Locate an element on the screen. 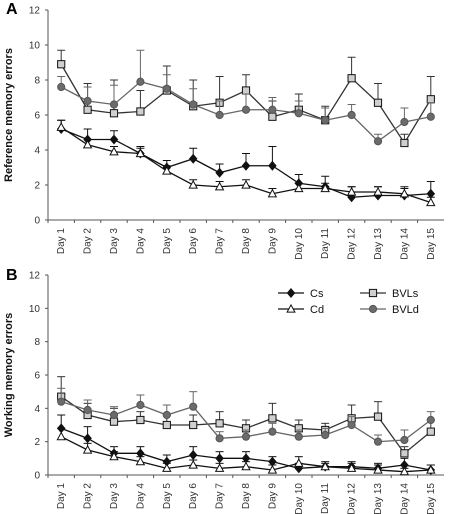 The width and height of the screenshot is (454, 514). panel-letter: A is located at coordinates (12, 9).